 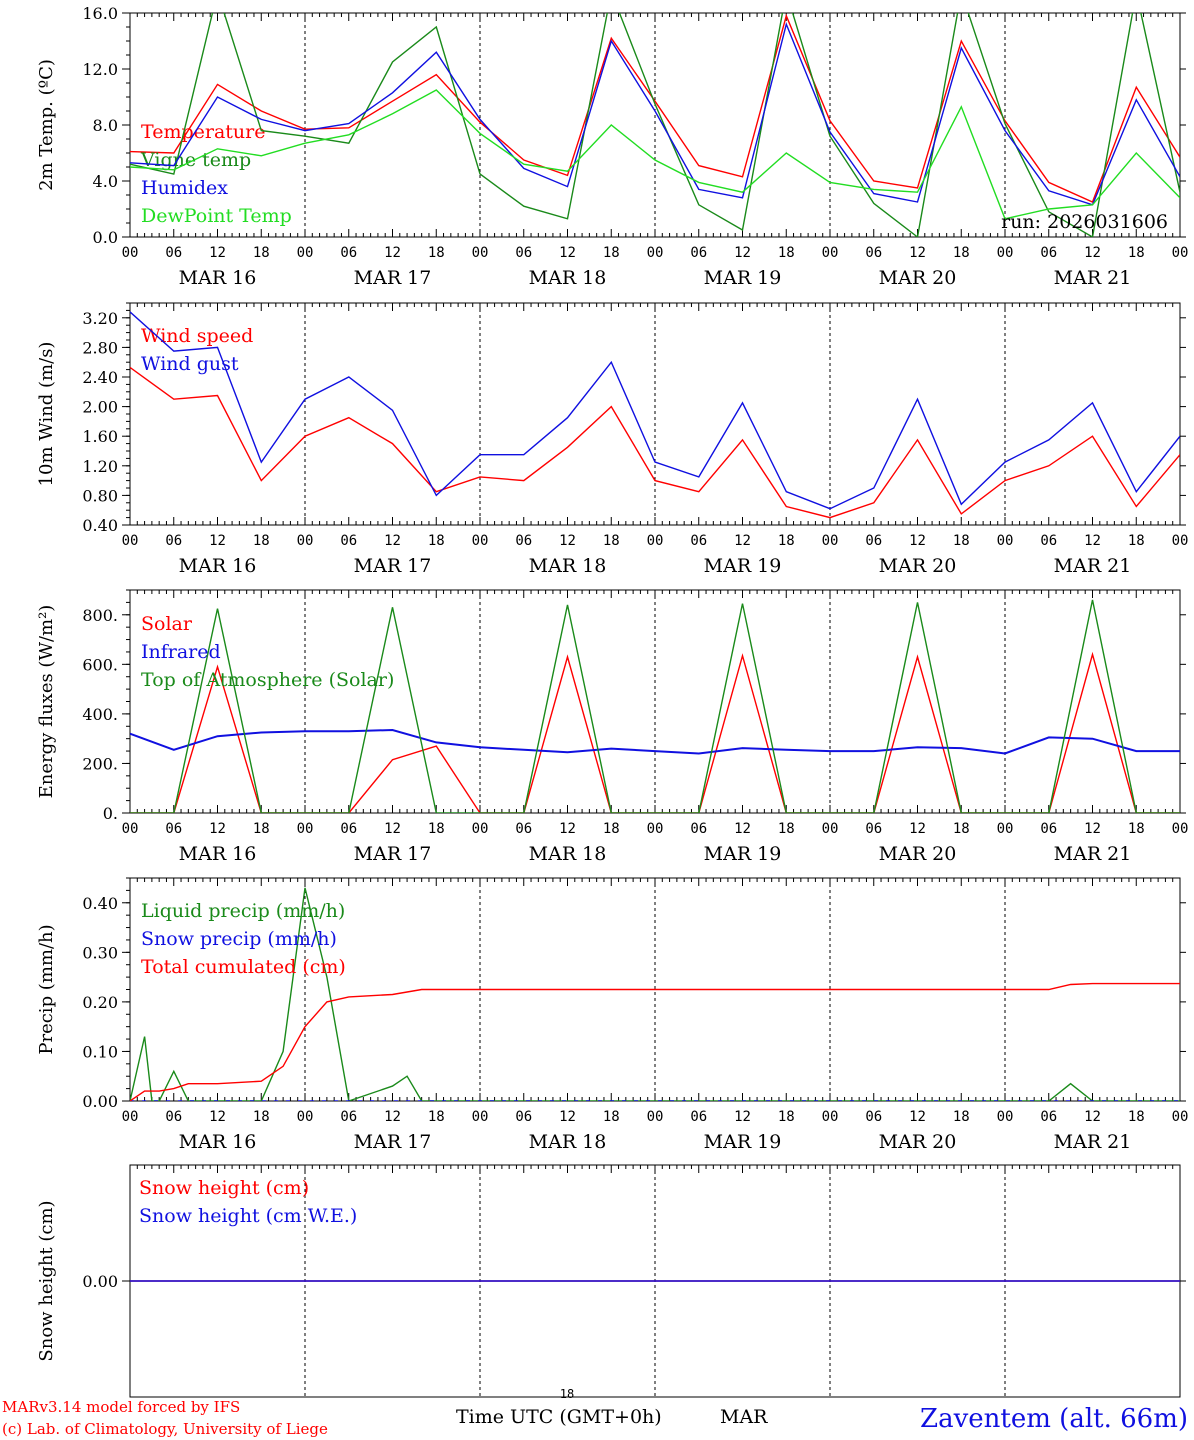 What do you see at coordinates (46, 125) in the screenshot?
I see `temp-y-label: 2m Temp. (ºC)` at bounding box center [46, 125].